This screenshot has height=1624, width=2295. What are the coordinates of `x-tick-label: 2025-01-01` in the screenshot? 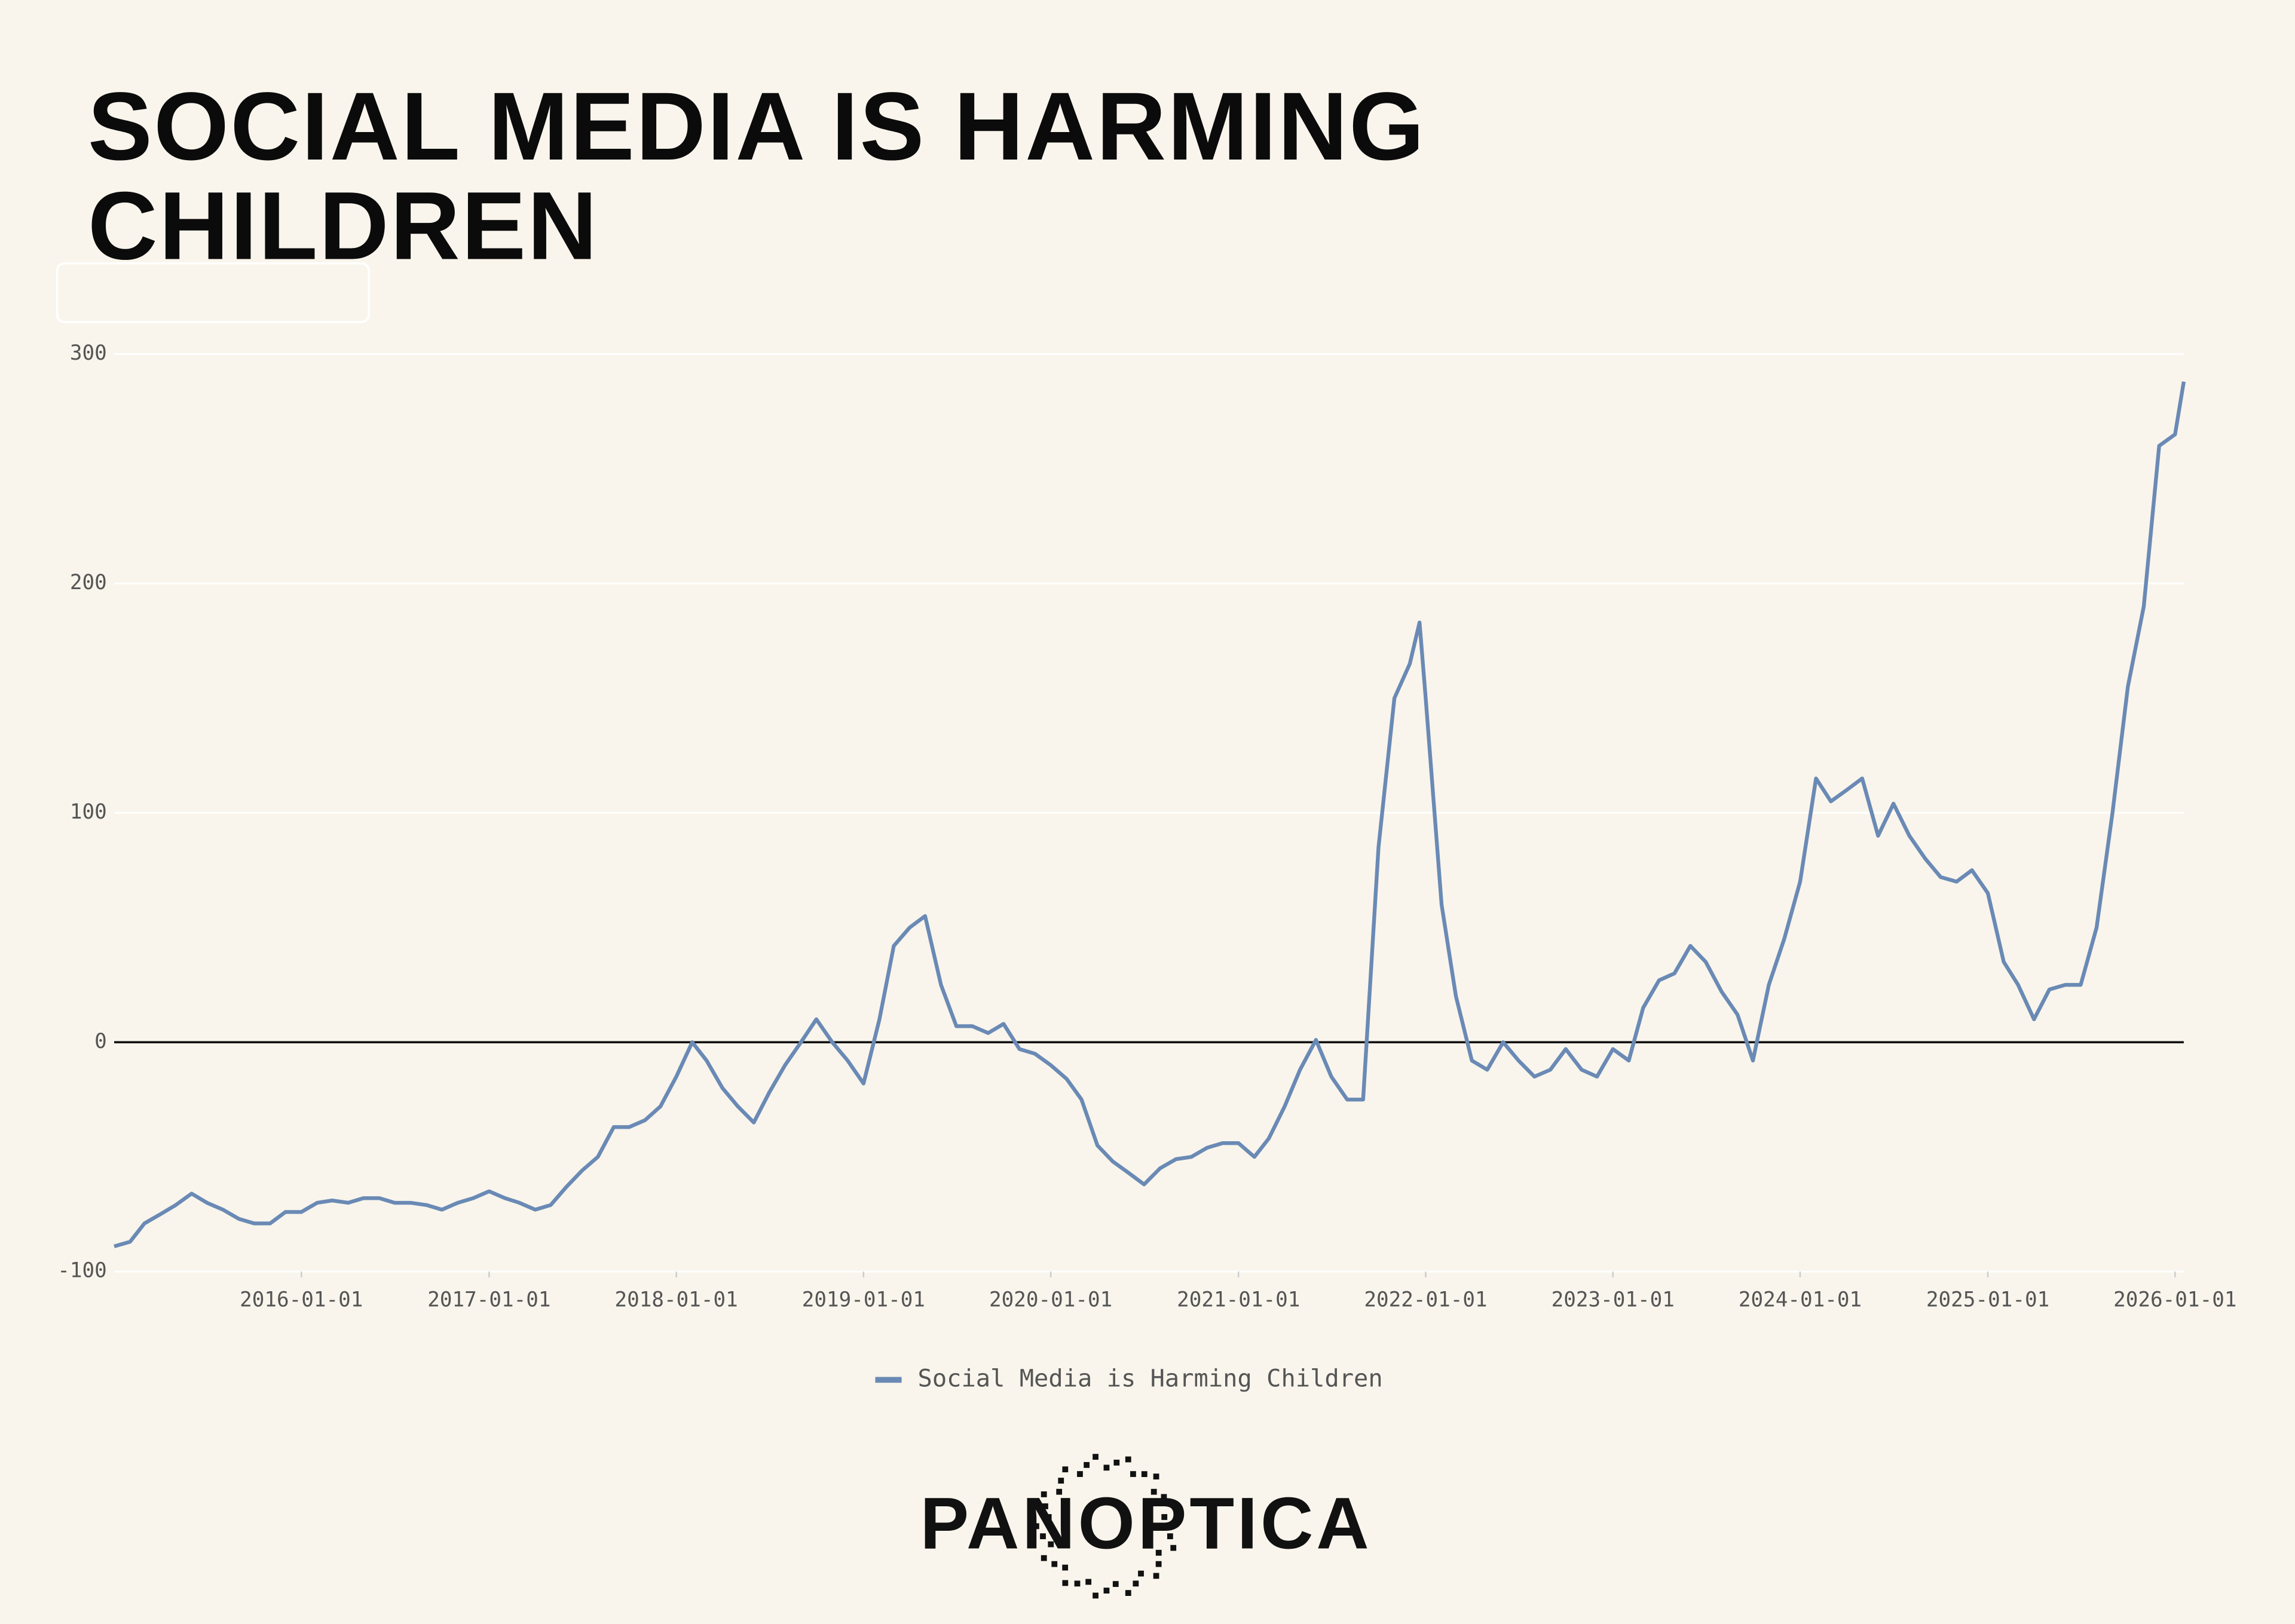 It's located at (1987, 1300).